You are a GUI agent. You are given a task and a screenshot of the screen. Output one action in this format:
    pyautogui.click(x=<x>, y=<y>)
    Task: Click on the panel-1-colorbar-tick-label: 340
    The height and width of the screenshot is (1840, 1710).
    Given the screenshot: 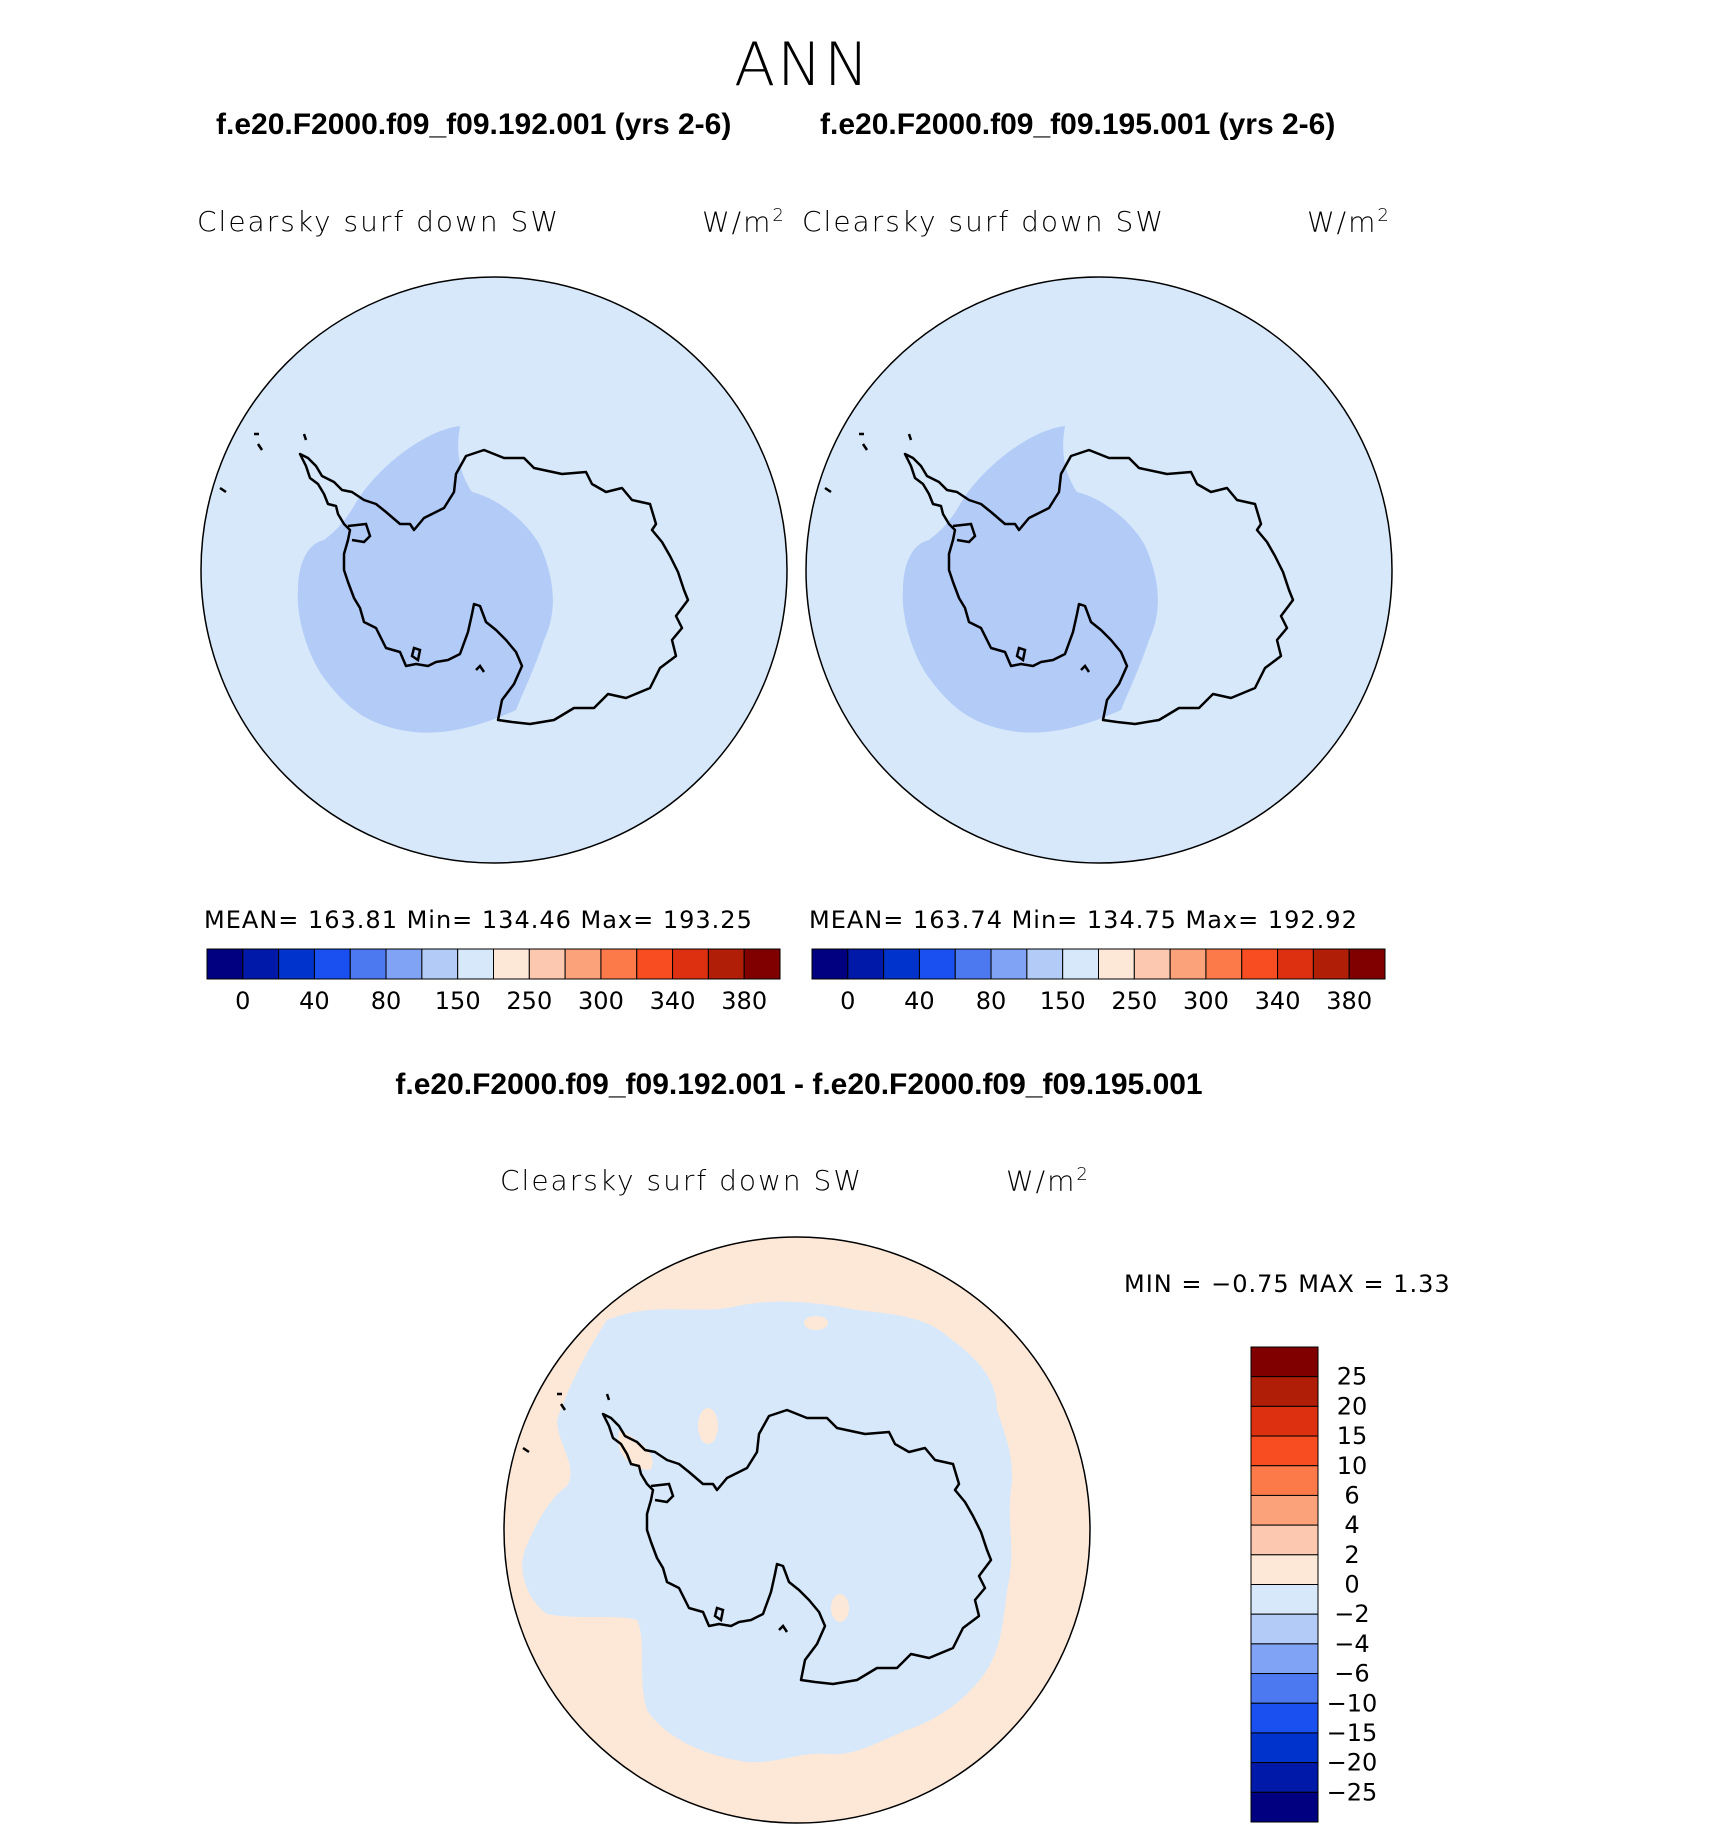 What is the action you would take?
    pyautogui.click(x=673, y=1001)
    